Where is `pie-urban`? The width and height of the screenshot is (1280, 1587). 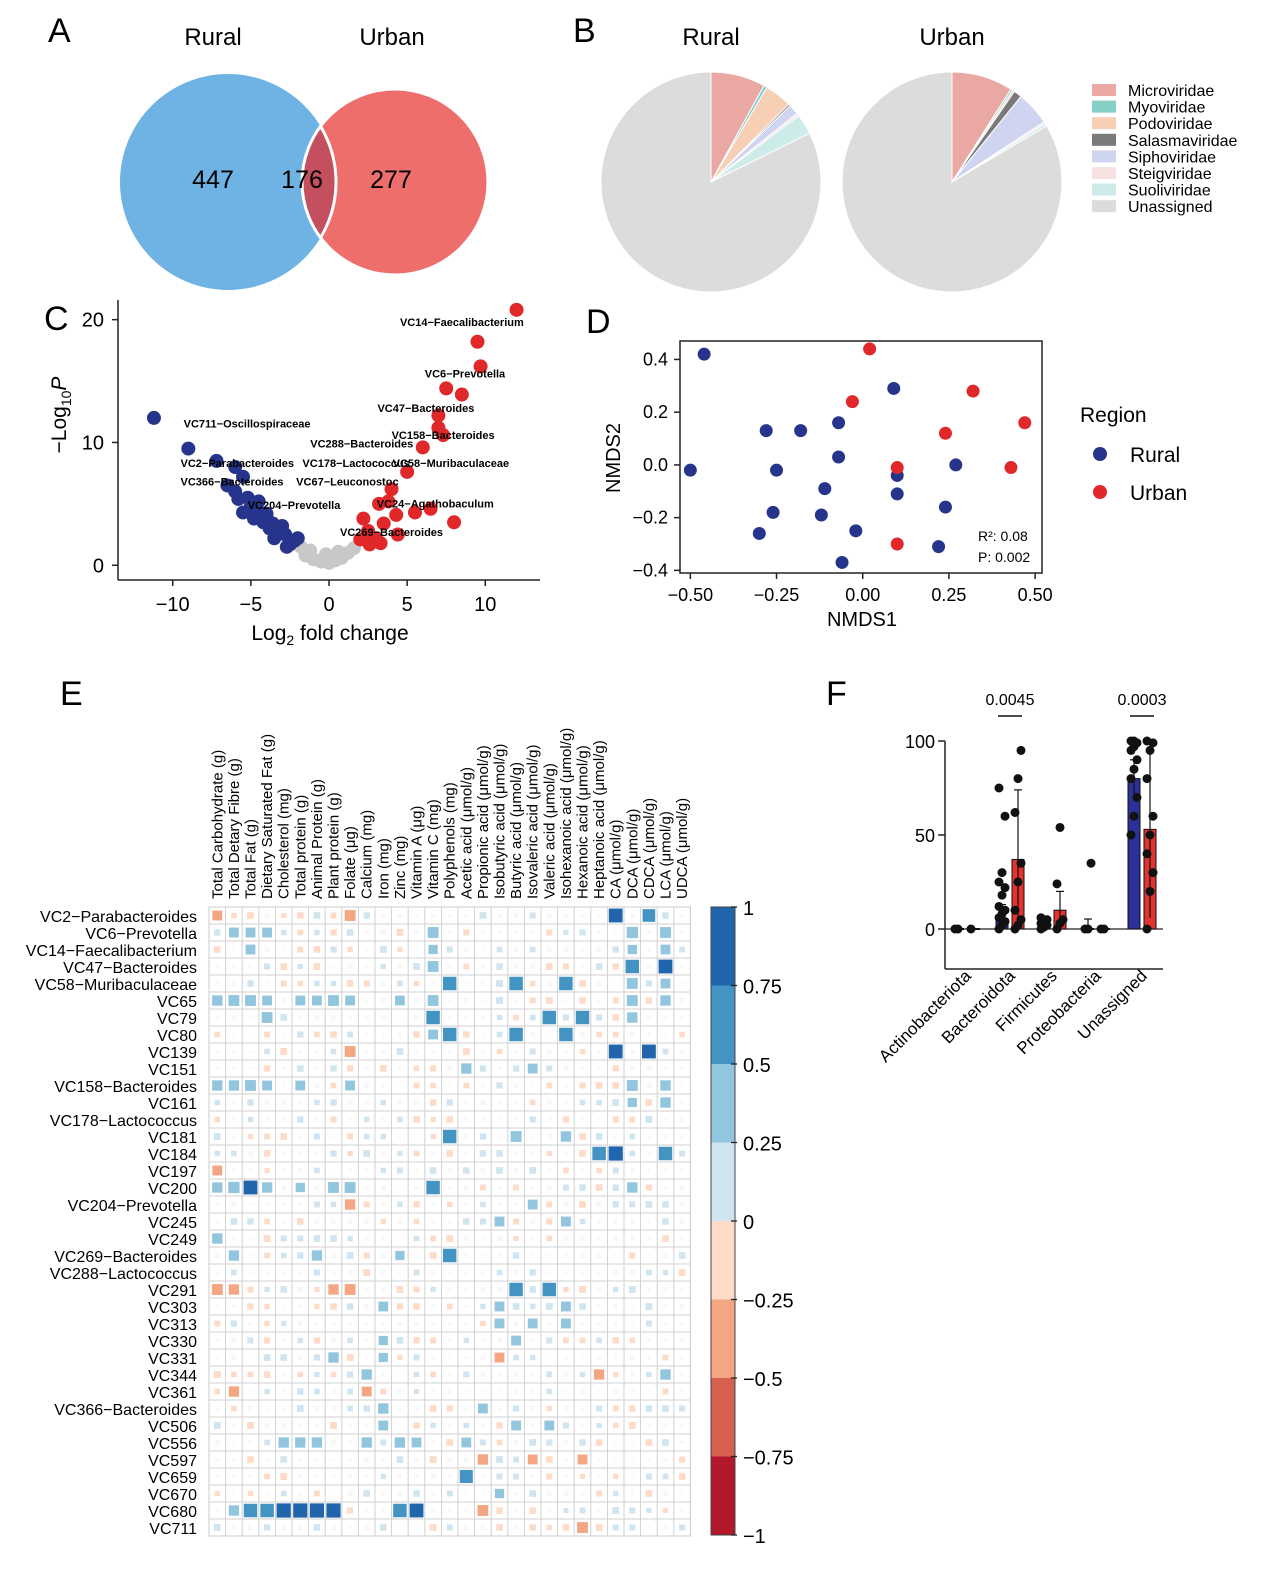
pie-urban is located at coordinates (952, 182).